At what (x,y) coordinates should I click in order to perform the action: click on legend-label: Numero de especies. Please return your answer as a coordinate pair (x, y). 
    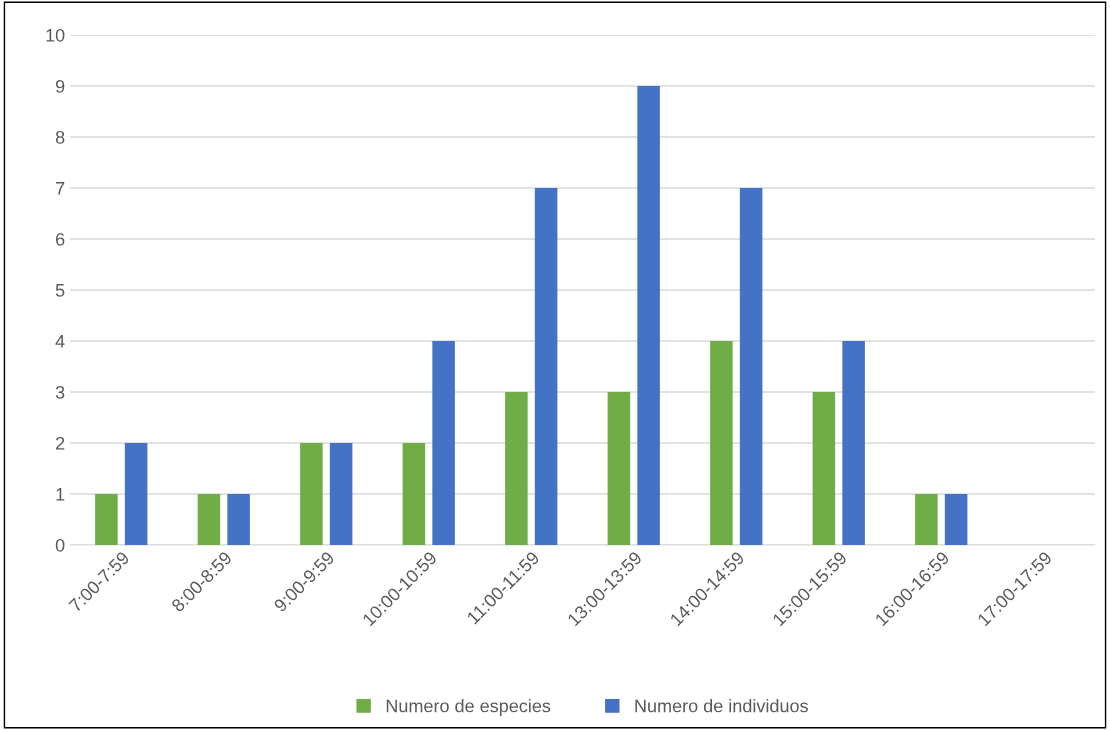
    Looking at the image, I should click on (468, 707).